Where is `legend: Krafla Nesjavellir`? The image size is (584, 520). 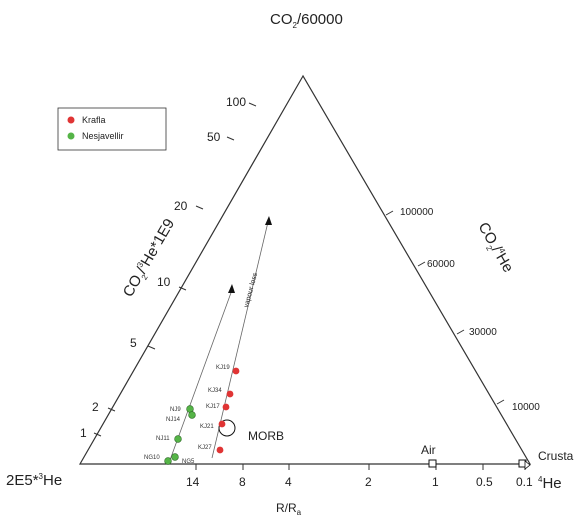
legend: Krafla Nesjavellir is located at coordinates (112, 129).